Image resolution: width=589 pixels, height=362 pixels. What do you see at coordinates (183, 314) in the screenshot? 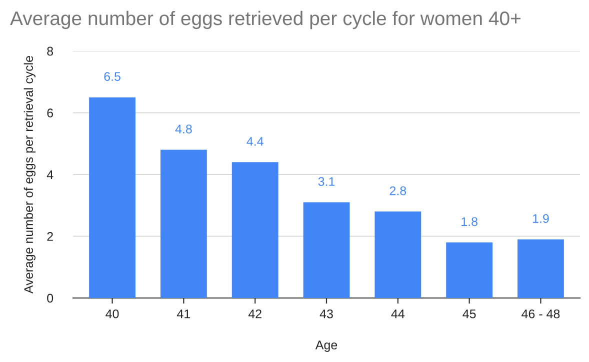
I see `x-tick-label: 41` at bounding box center [183, 314].